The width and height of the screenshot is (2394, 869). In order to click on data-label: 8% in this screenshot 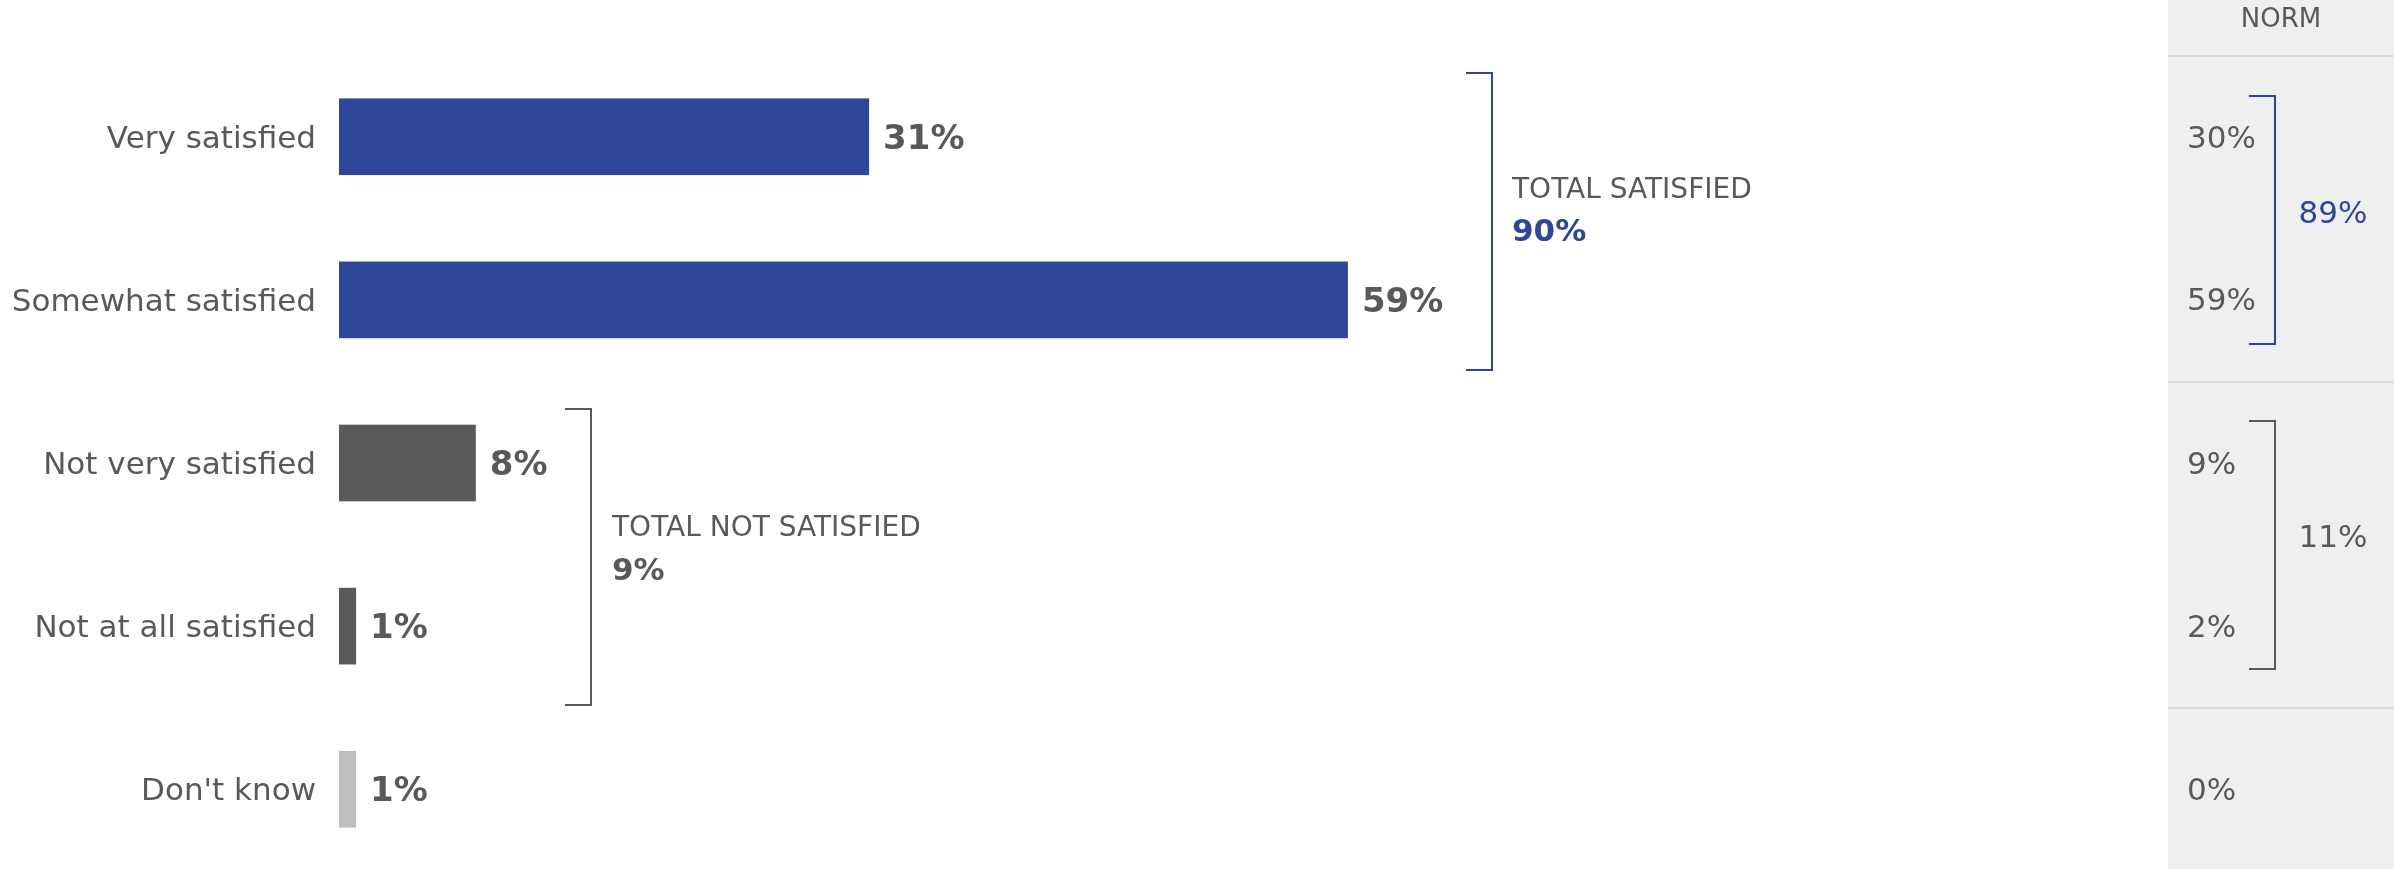, I will do `click(518, 462)`.